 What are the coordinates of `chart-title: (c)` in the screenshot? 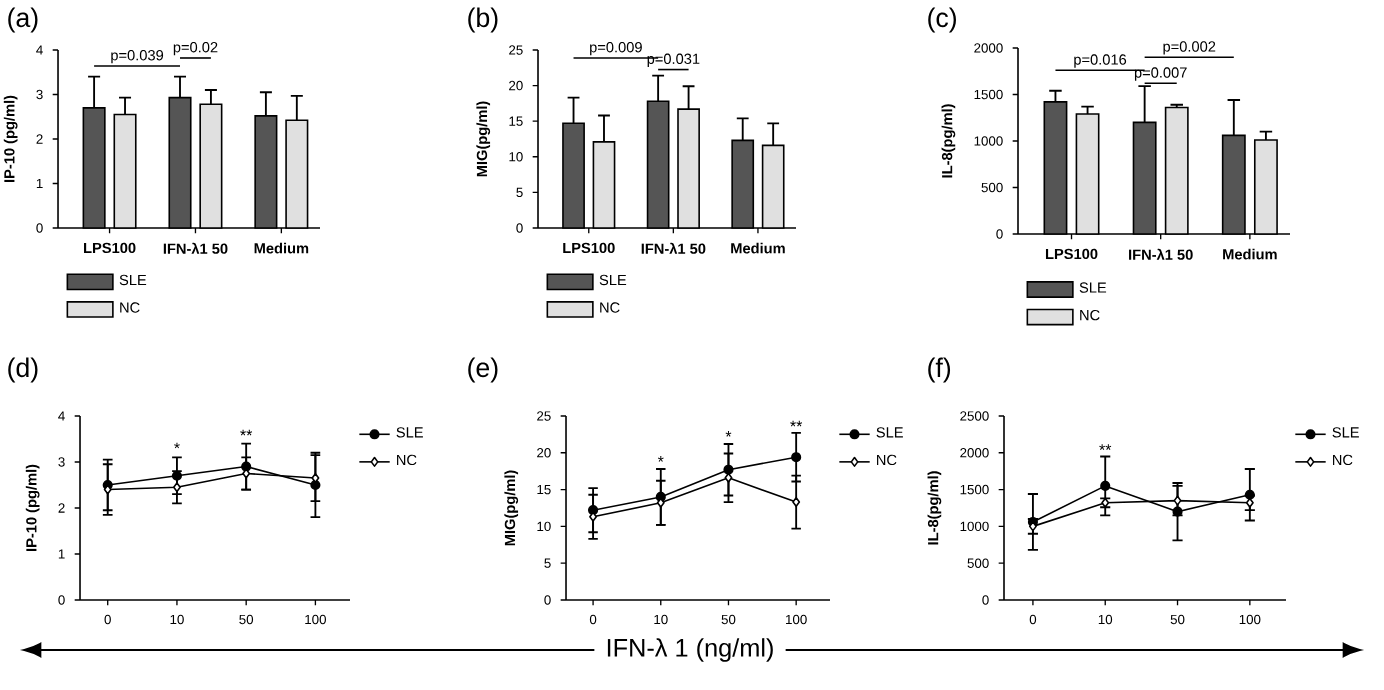 It's located at (942, 20).